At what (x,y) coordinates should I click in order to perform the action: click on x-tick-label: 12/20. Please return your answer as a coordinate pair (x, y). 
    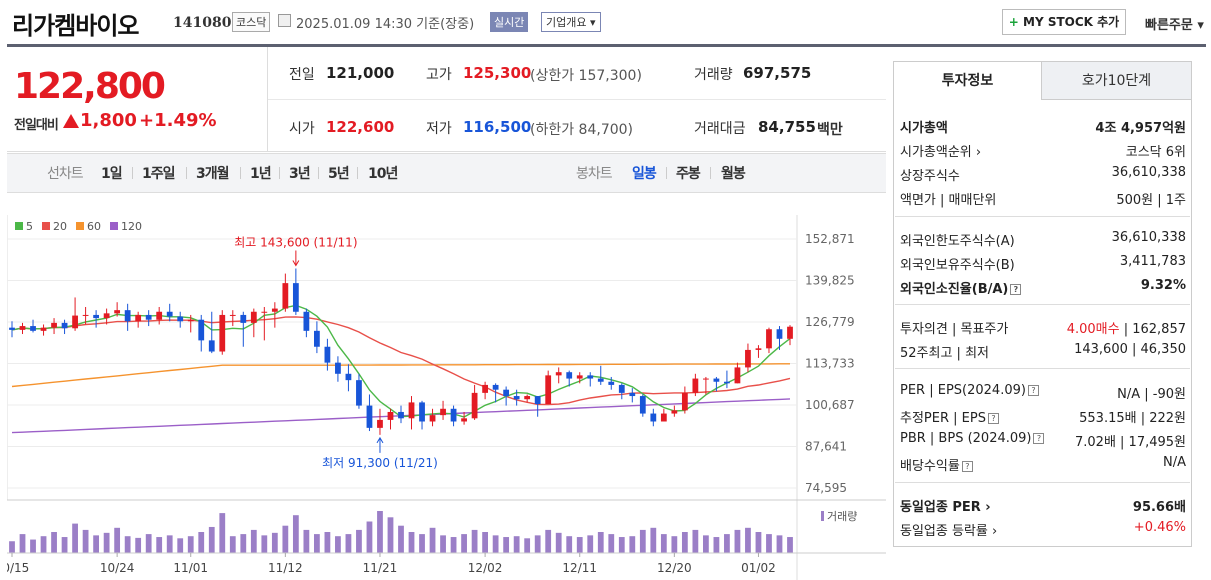
    Looking at the image, I should click on (674, 568).